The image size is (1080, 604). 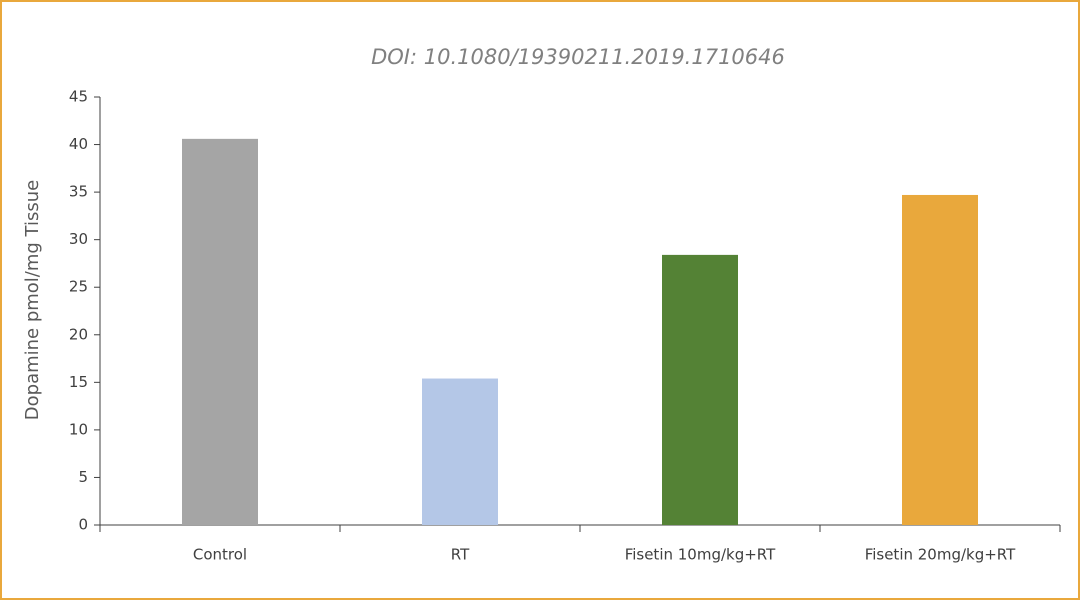 What do you see at coordinates (78, 97) in the screenshot?
I see `y-tick-label: 45` at bounding box center [78, 97].